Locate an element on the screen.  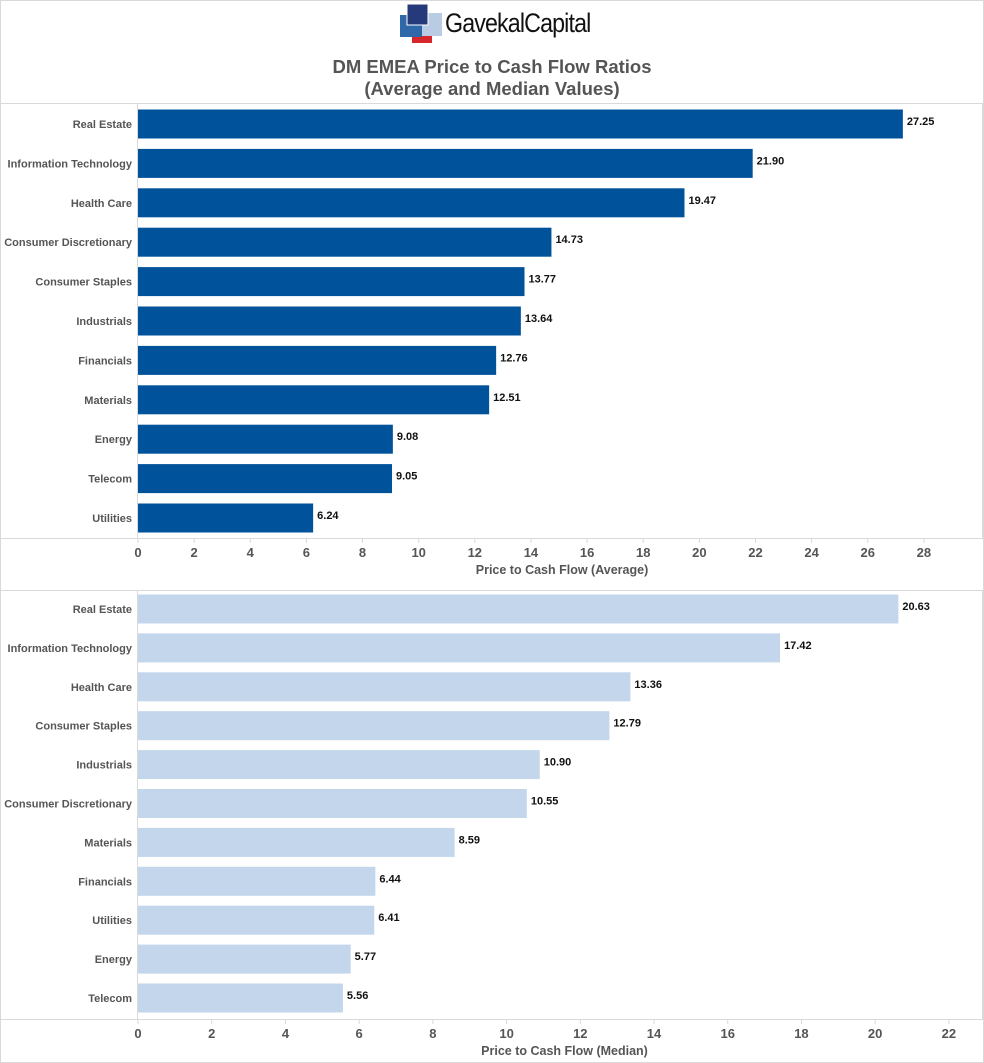
value-label: 12.79 is located at coordinates (627, 724).